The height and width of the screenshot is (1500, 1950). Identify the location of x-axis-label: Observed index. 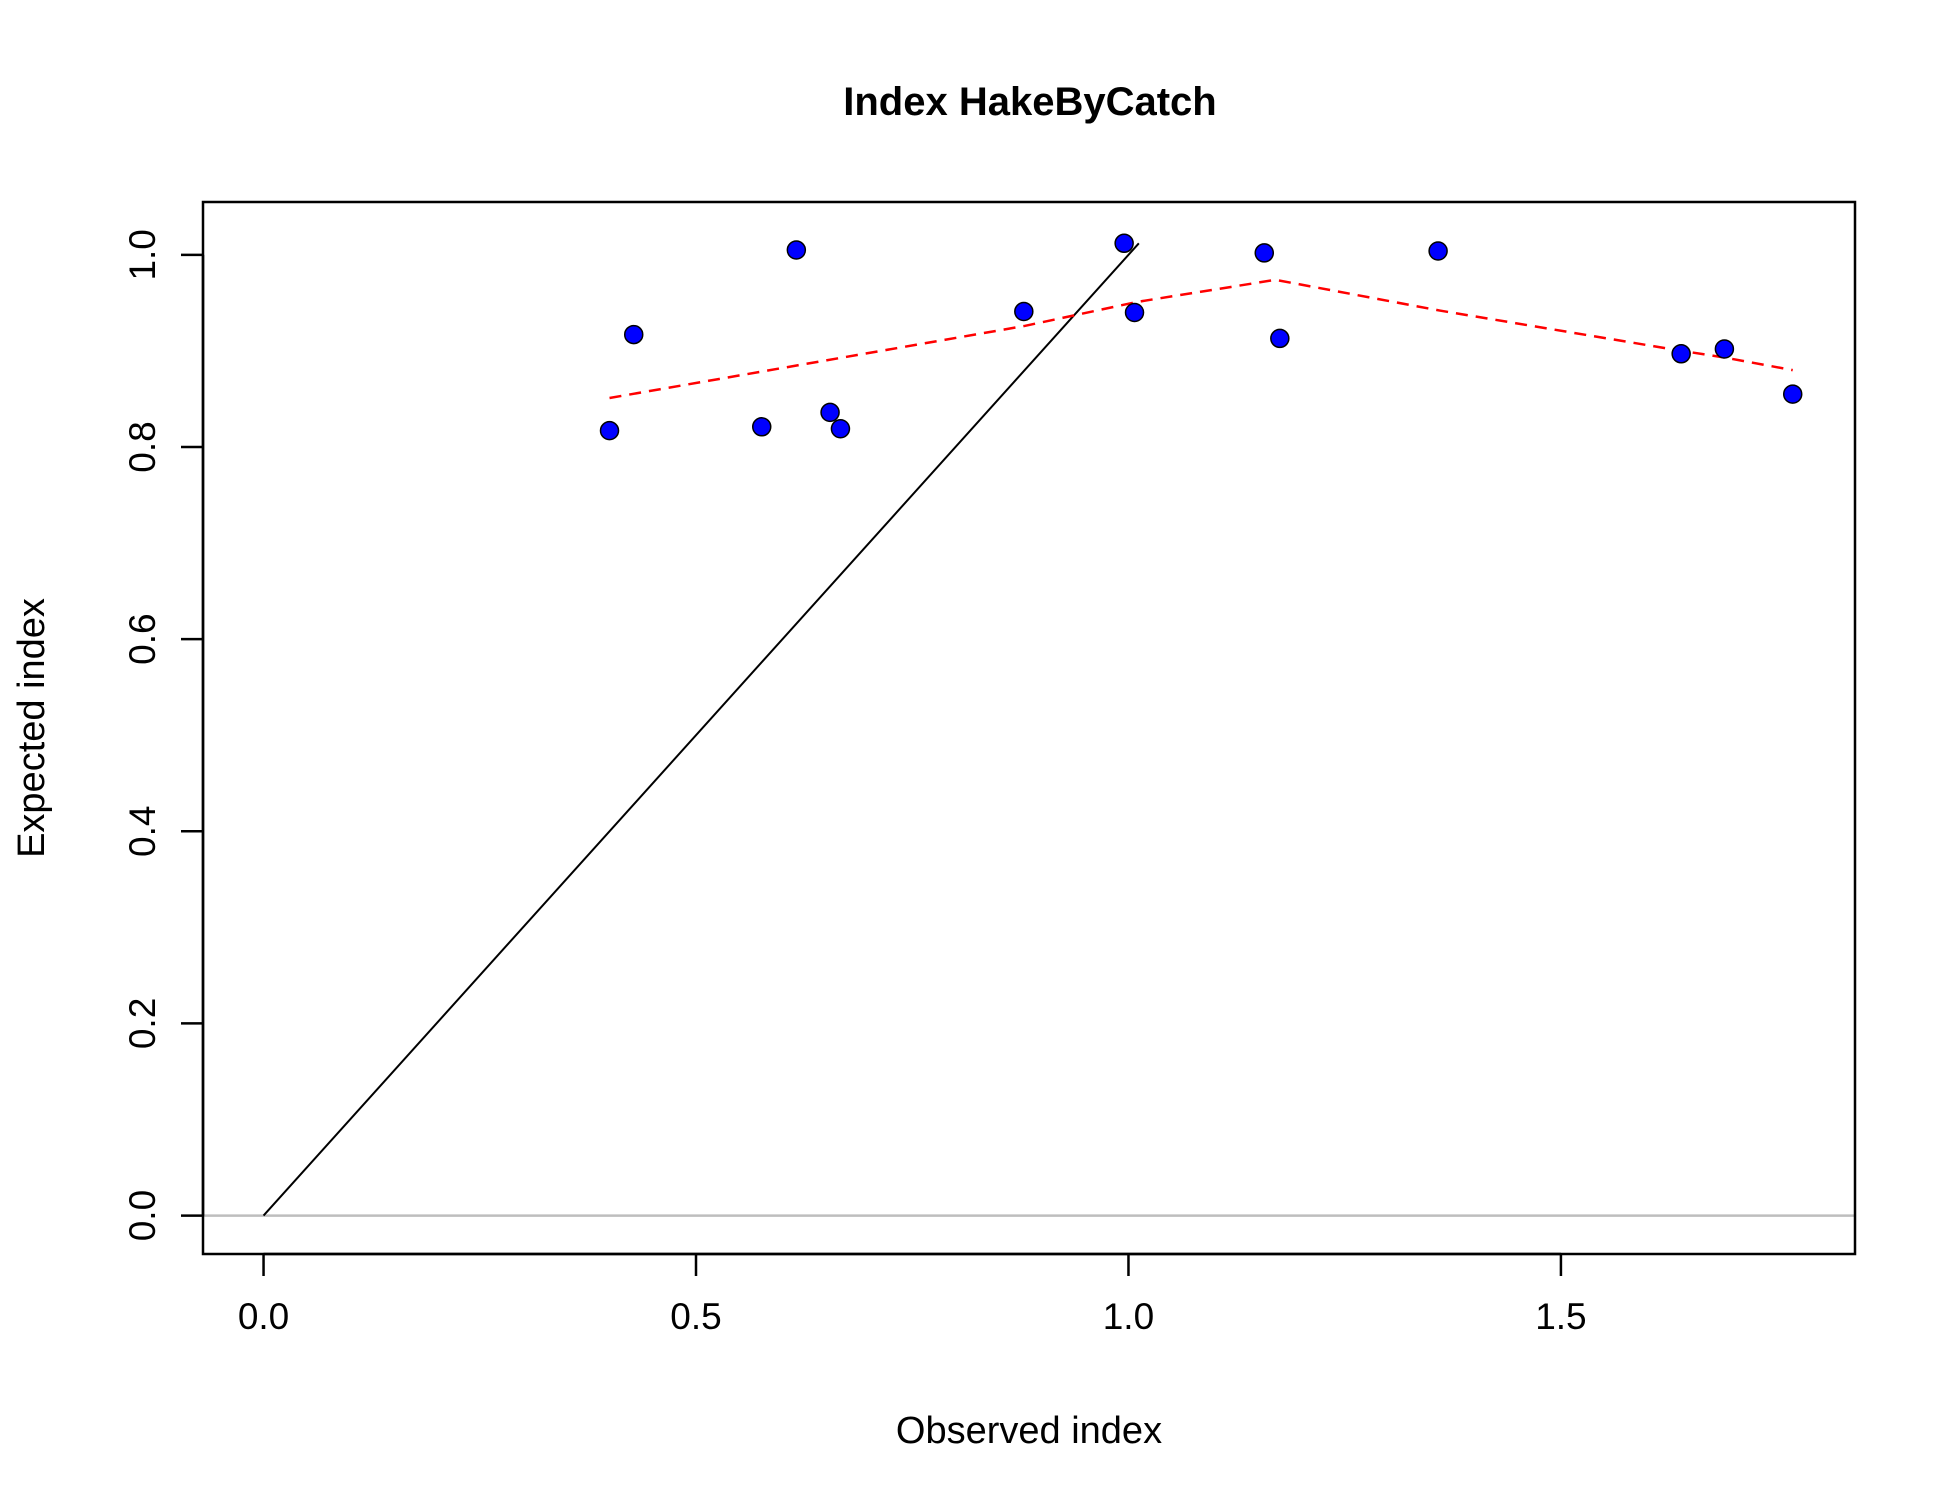
(1029, 1431).